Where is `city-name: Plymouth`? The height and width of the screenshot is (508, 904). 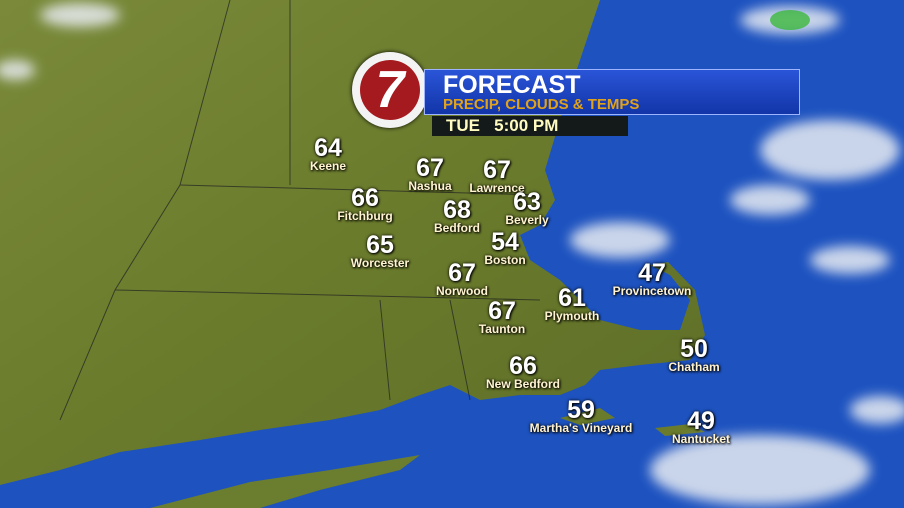 city-name: Plymouth is located at coordinates (572, 316).